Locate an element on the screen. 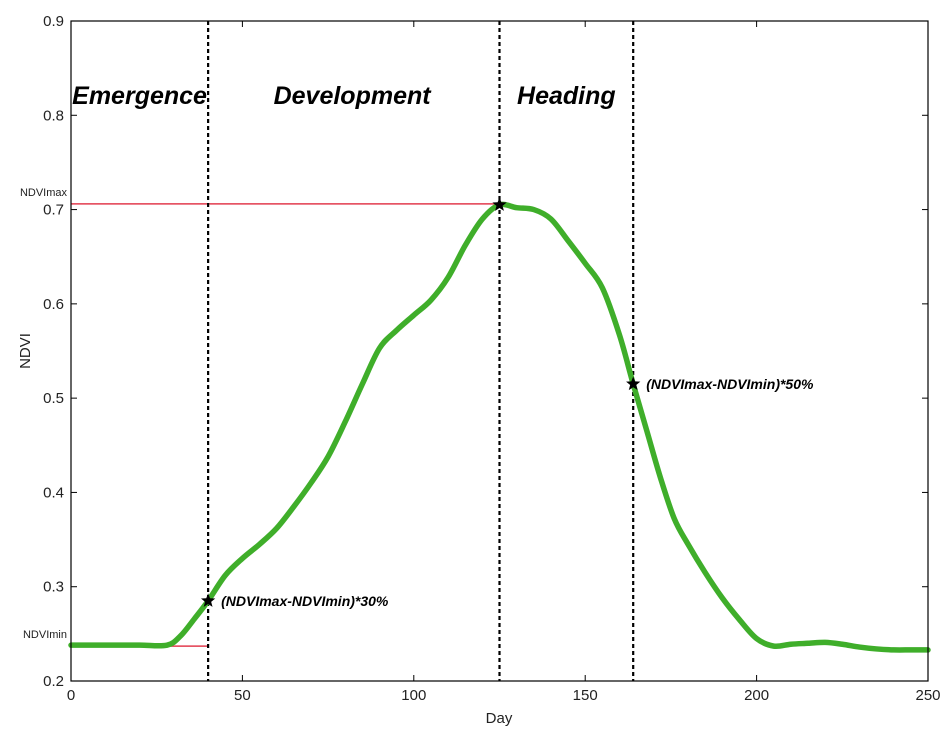  x-axis-title: Day is located at coordinates (499, 718).